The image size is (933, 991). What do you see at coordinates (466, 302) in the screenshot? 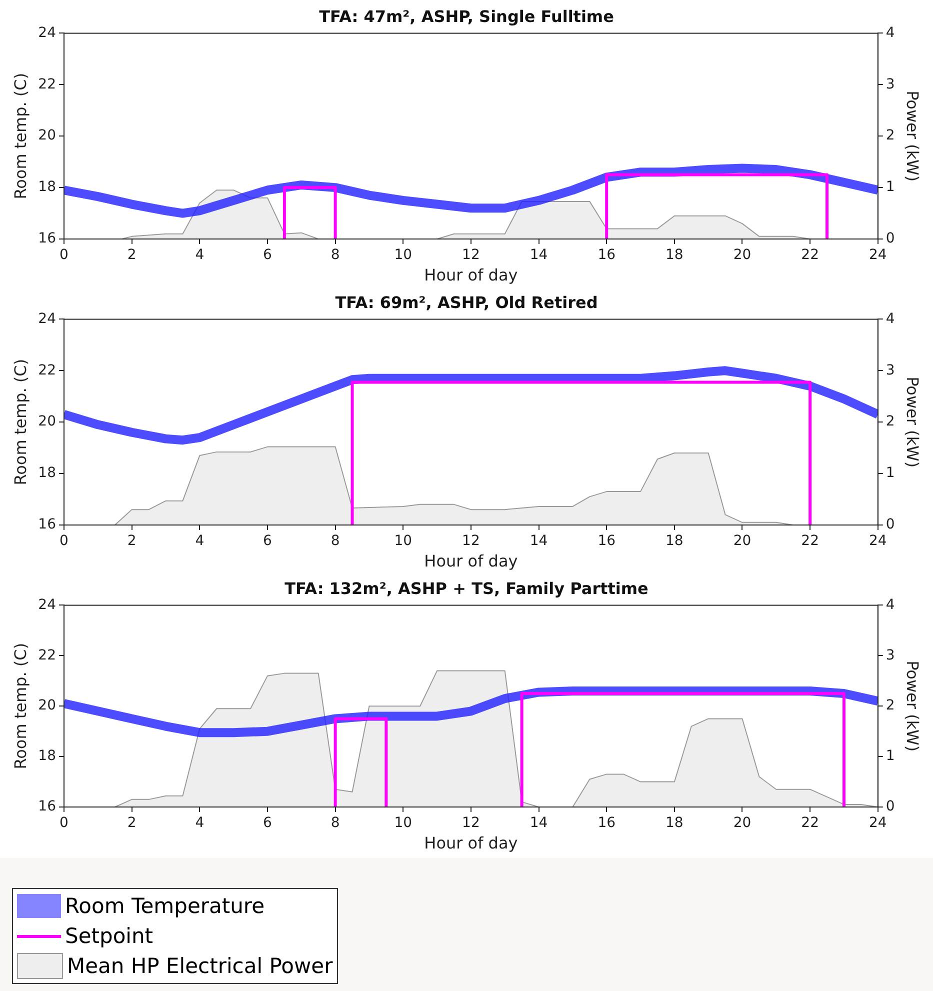
I see `chart-title: TFA: 69m², ASHP, Old Retired` at bounding box center [466, 302].